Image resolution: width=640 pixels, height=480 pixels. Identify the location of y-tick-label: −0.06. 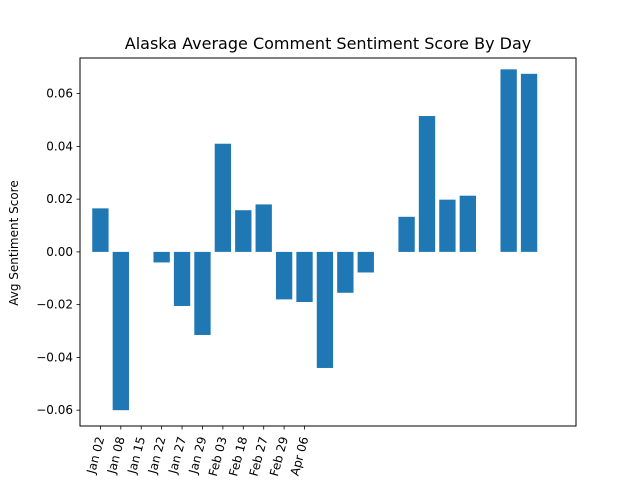
(54, 410).